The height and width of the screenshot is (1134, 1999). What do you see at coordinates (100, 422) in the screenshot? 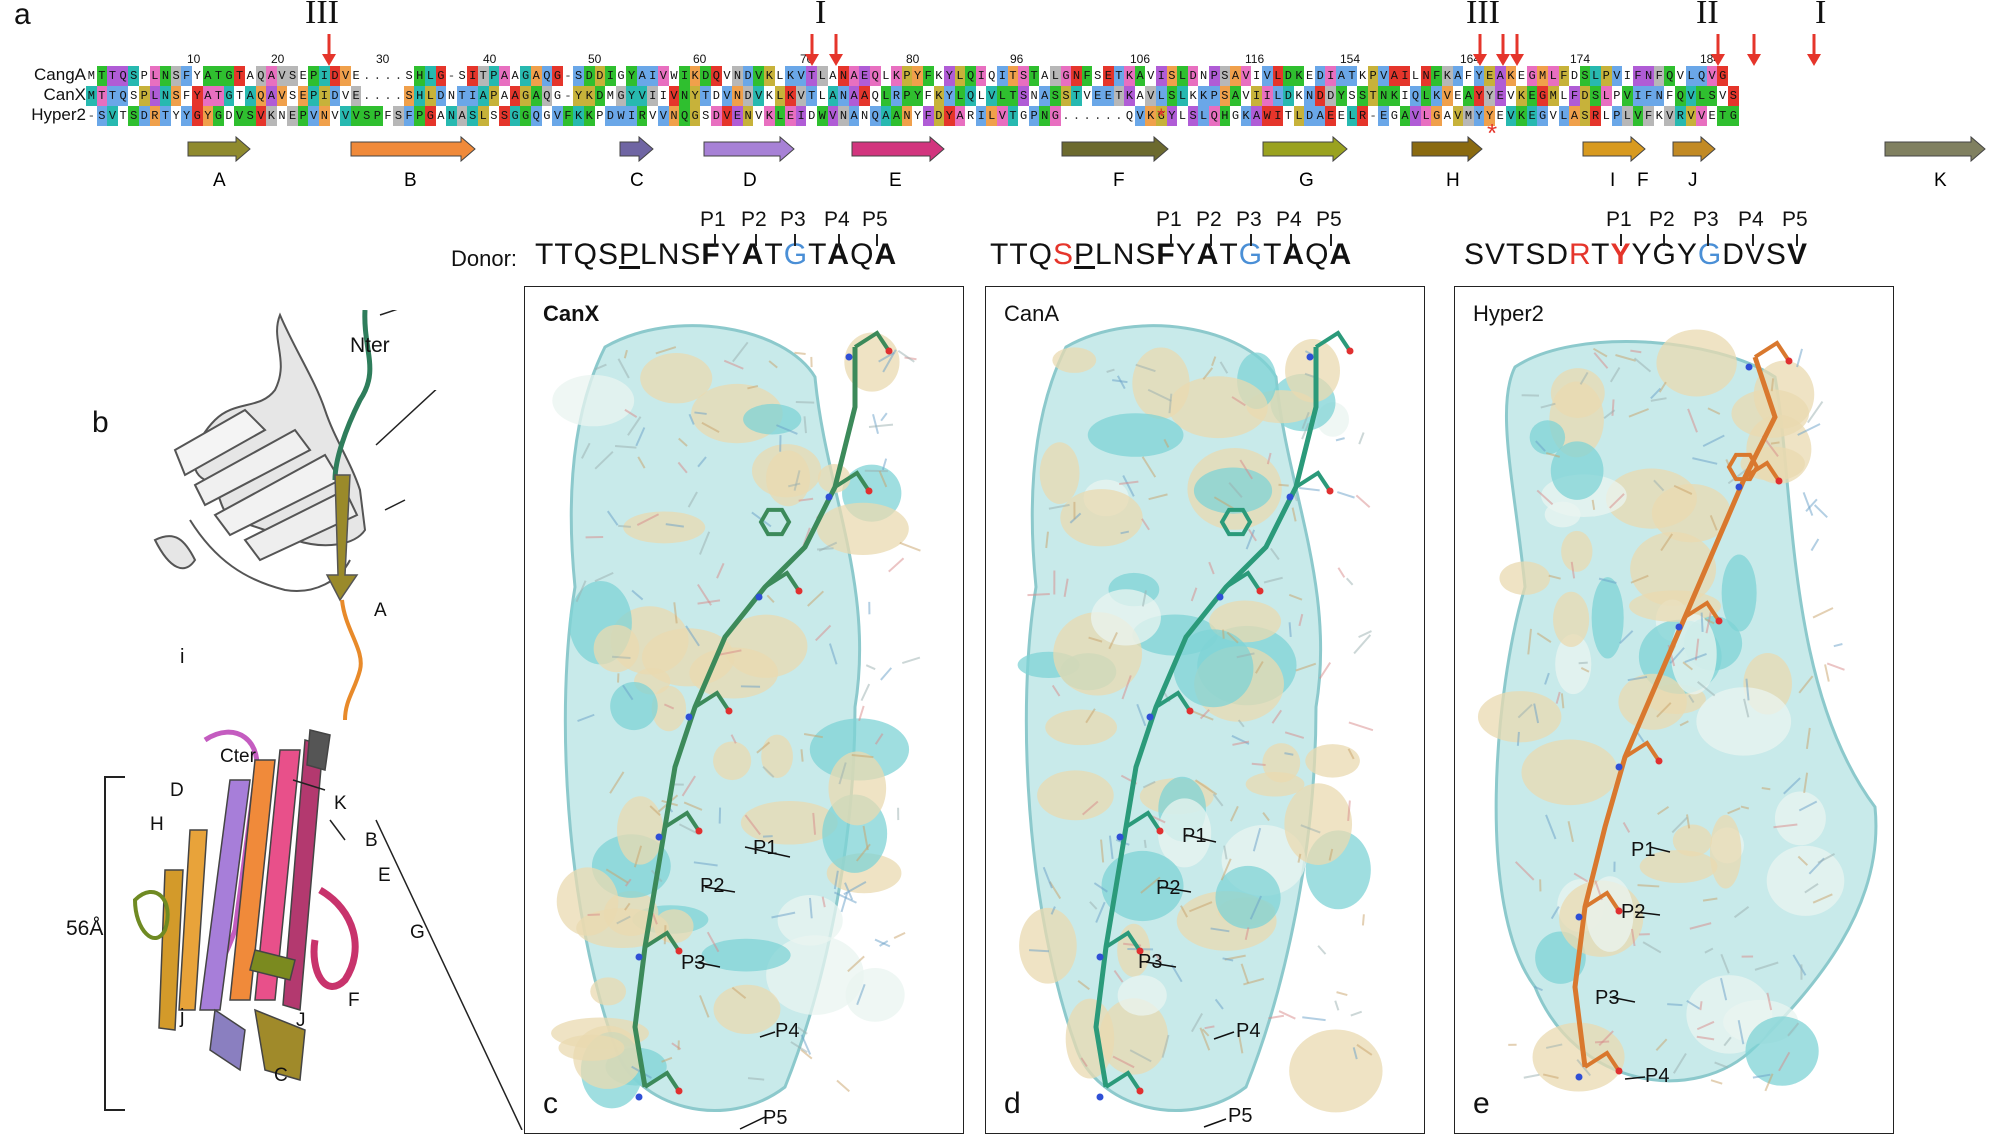
I see `panel-letter-b: b` at bounding box center [100, 422].